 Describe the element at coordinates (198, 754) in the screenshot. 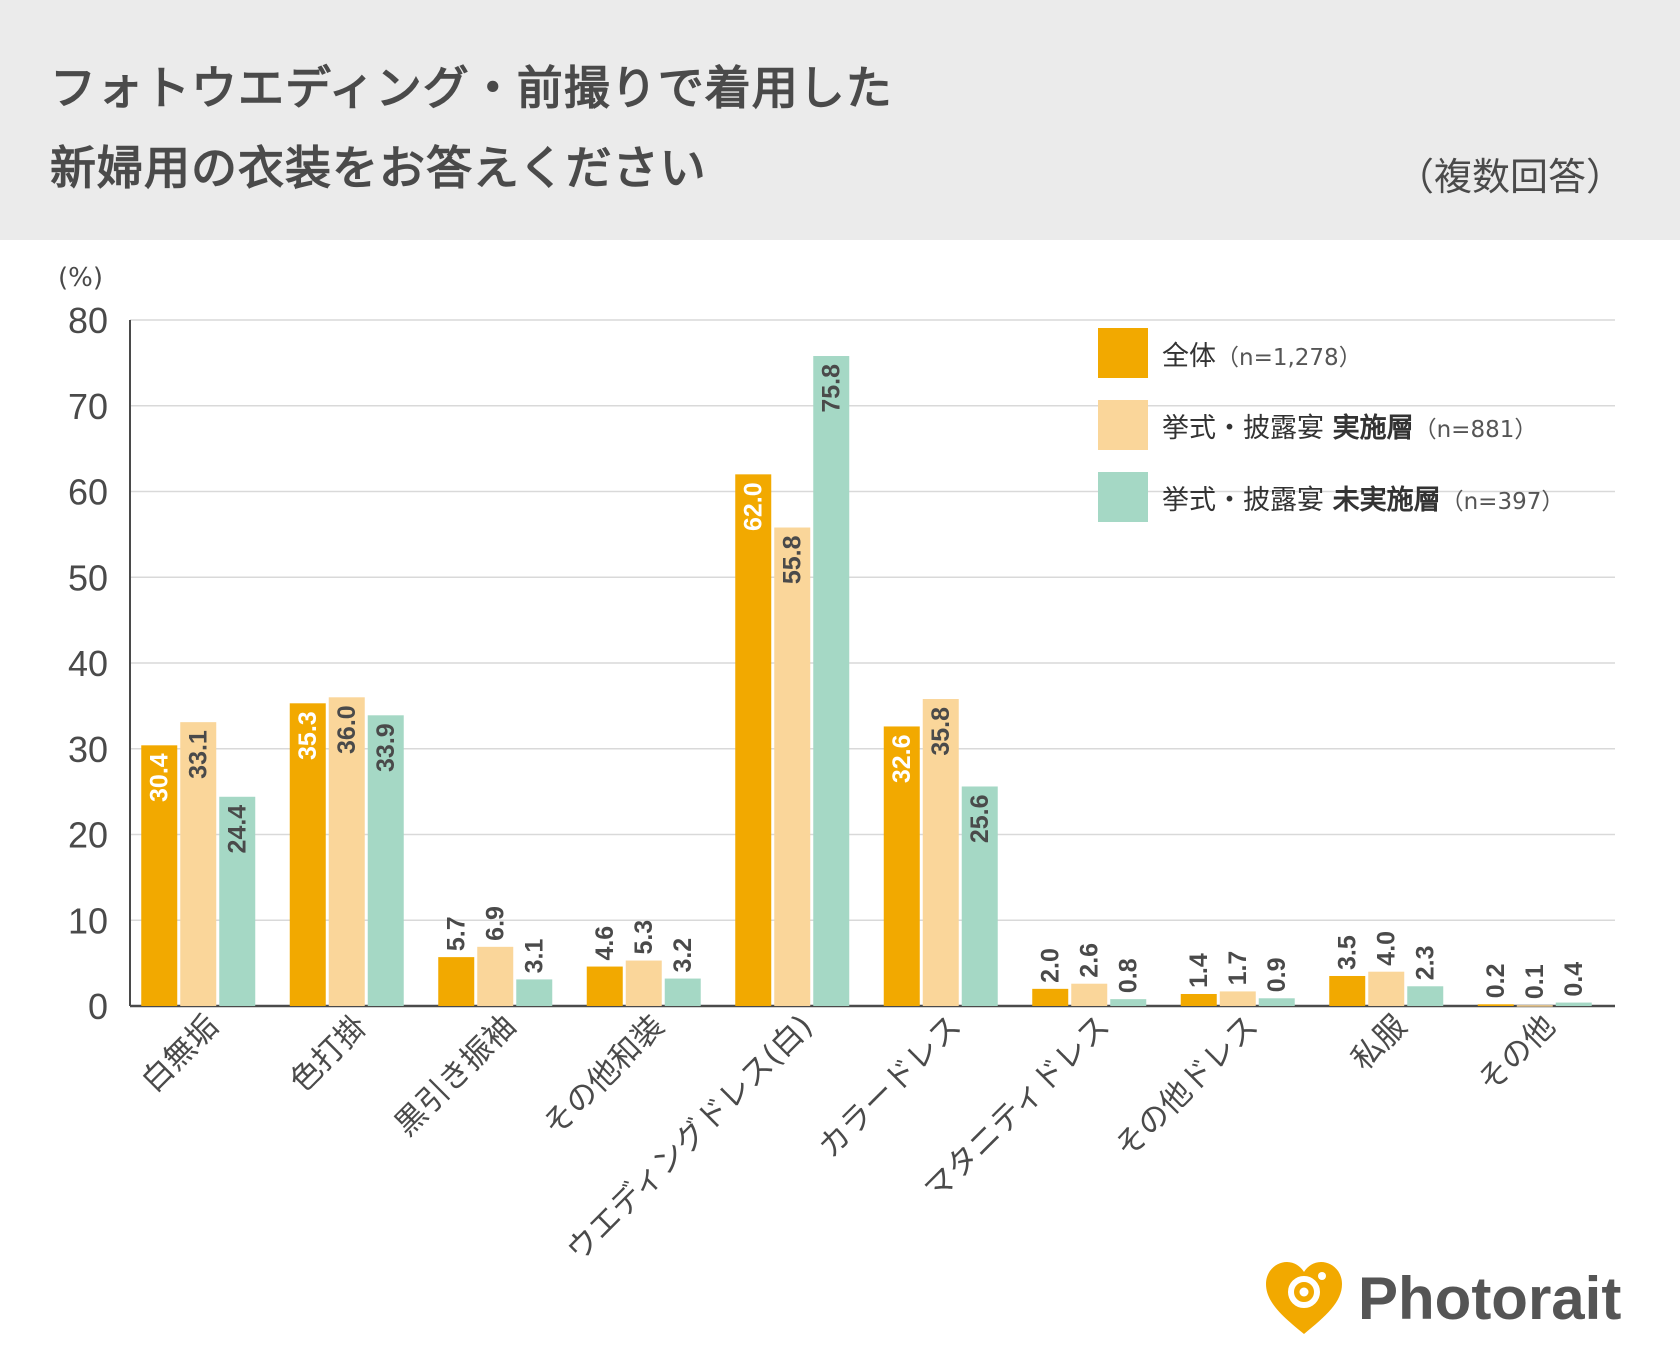

I see `data-label: 33.1` at that location.